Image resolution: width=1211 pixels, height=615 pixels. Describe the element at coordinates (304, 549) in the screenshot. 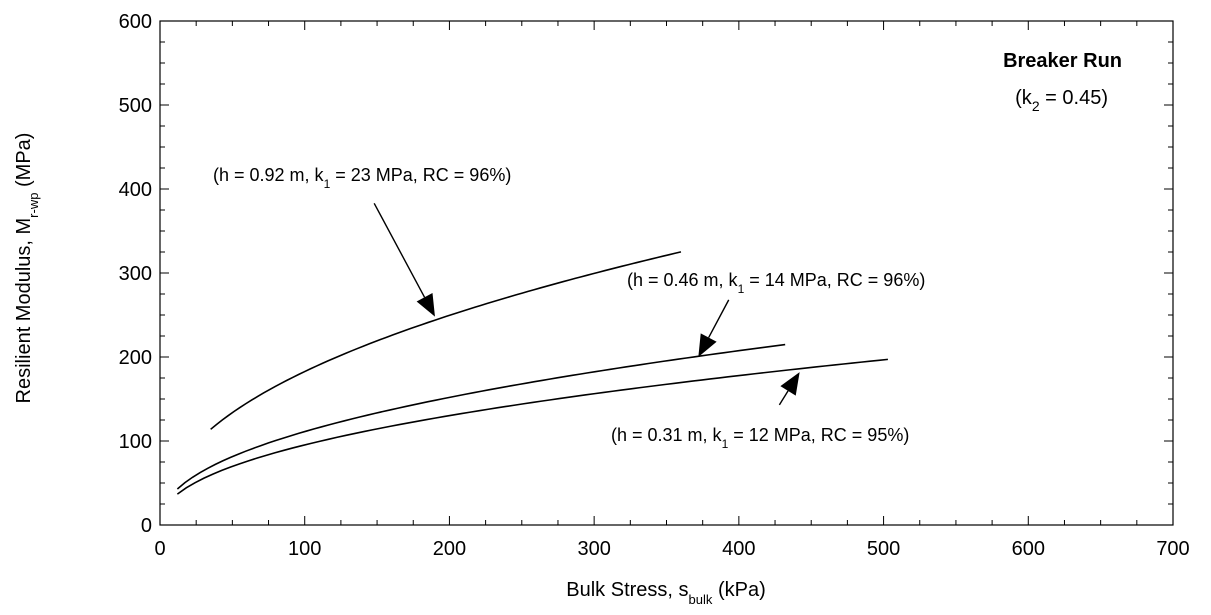

I see `x-tick-label: 100` at that location.